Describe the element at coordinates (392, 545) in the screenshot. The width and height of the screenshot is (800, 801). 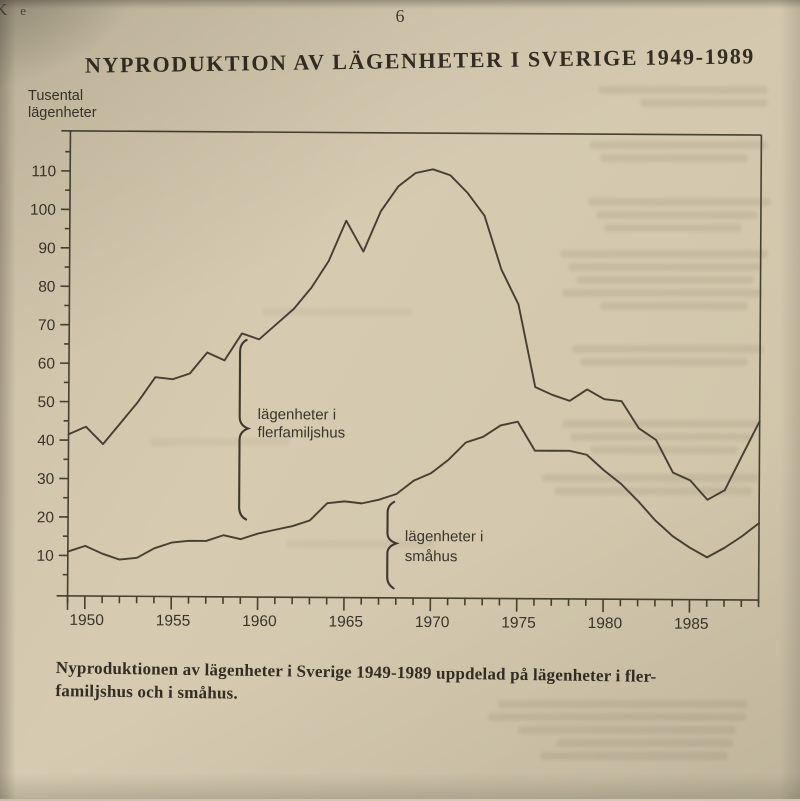
I see `brace-smahus` at that location.